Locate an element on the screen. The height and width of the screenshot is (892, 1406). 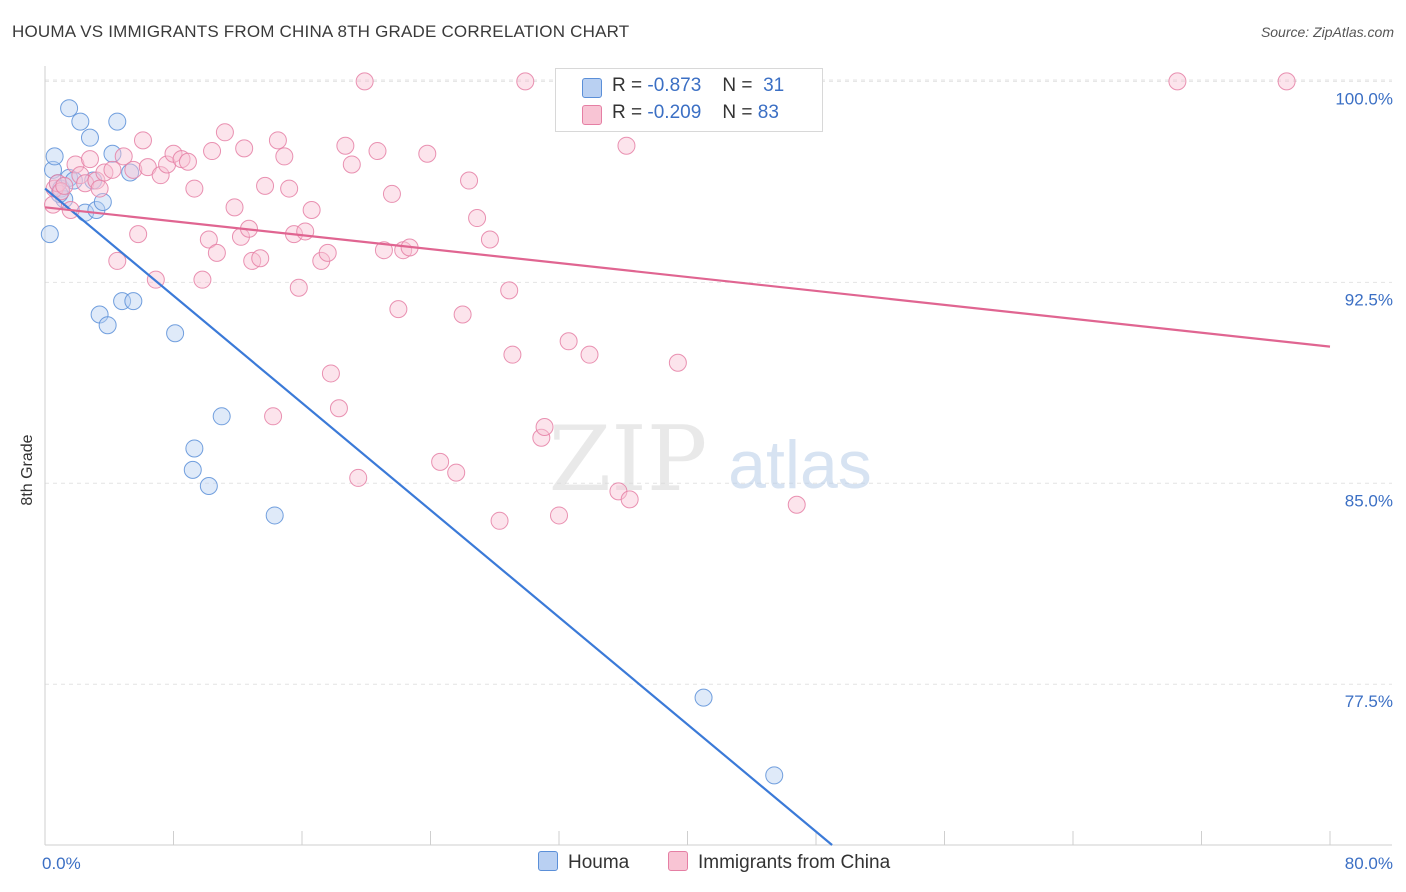
y-tick-label: 92.5% is located at coordinates (1369, 299).